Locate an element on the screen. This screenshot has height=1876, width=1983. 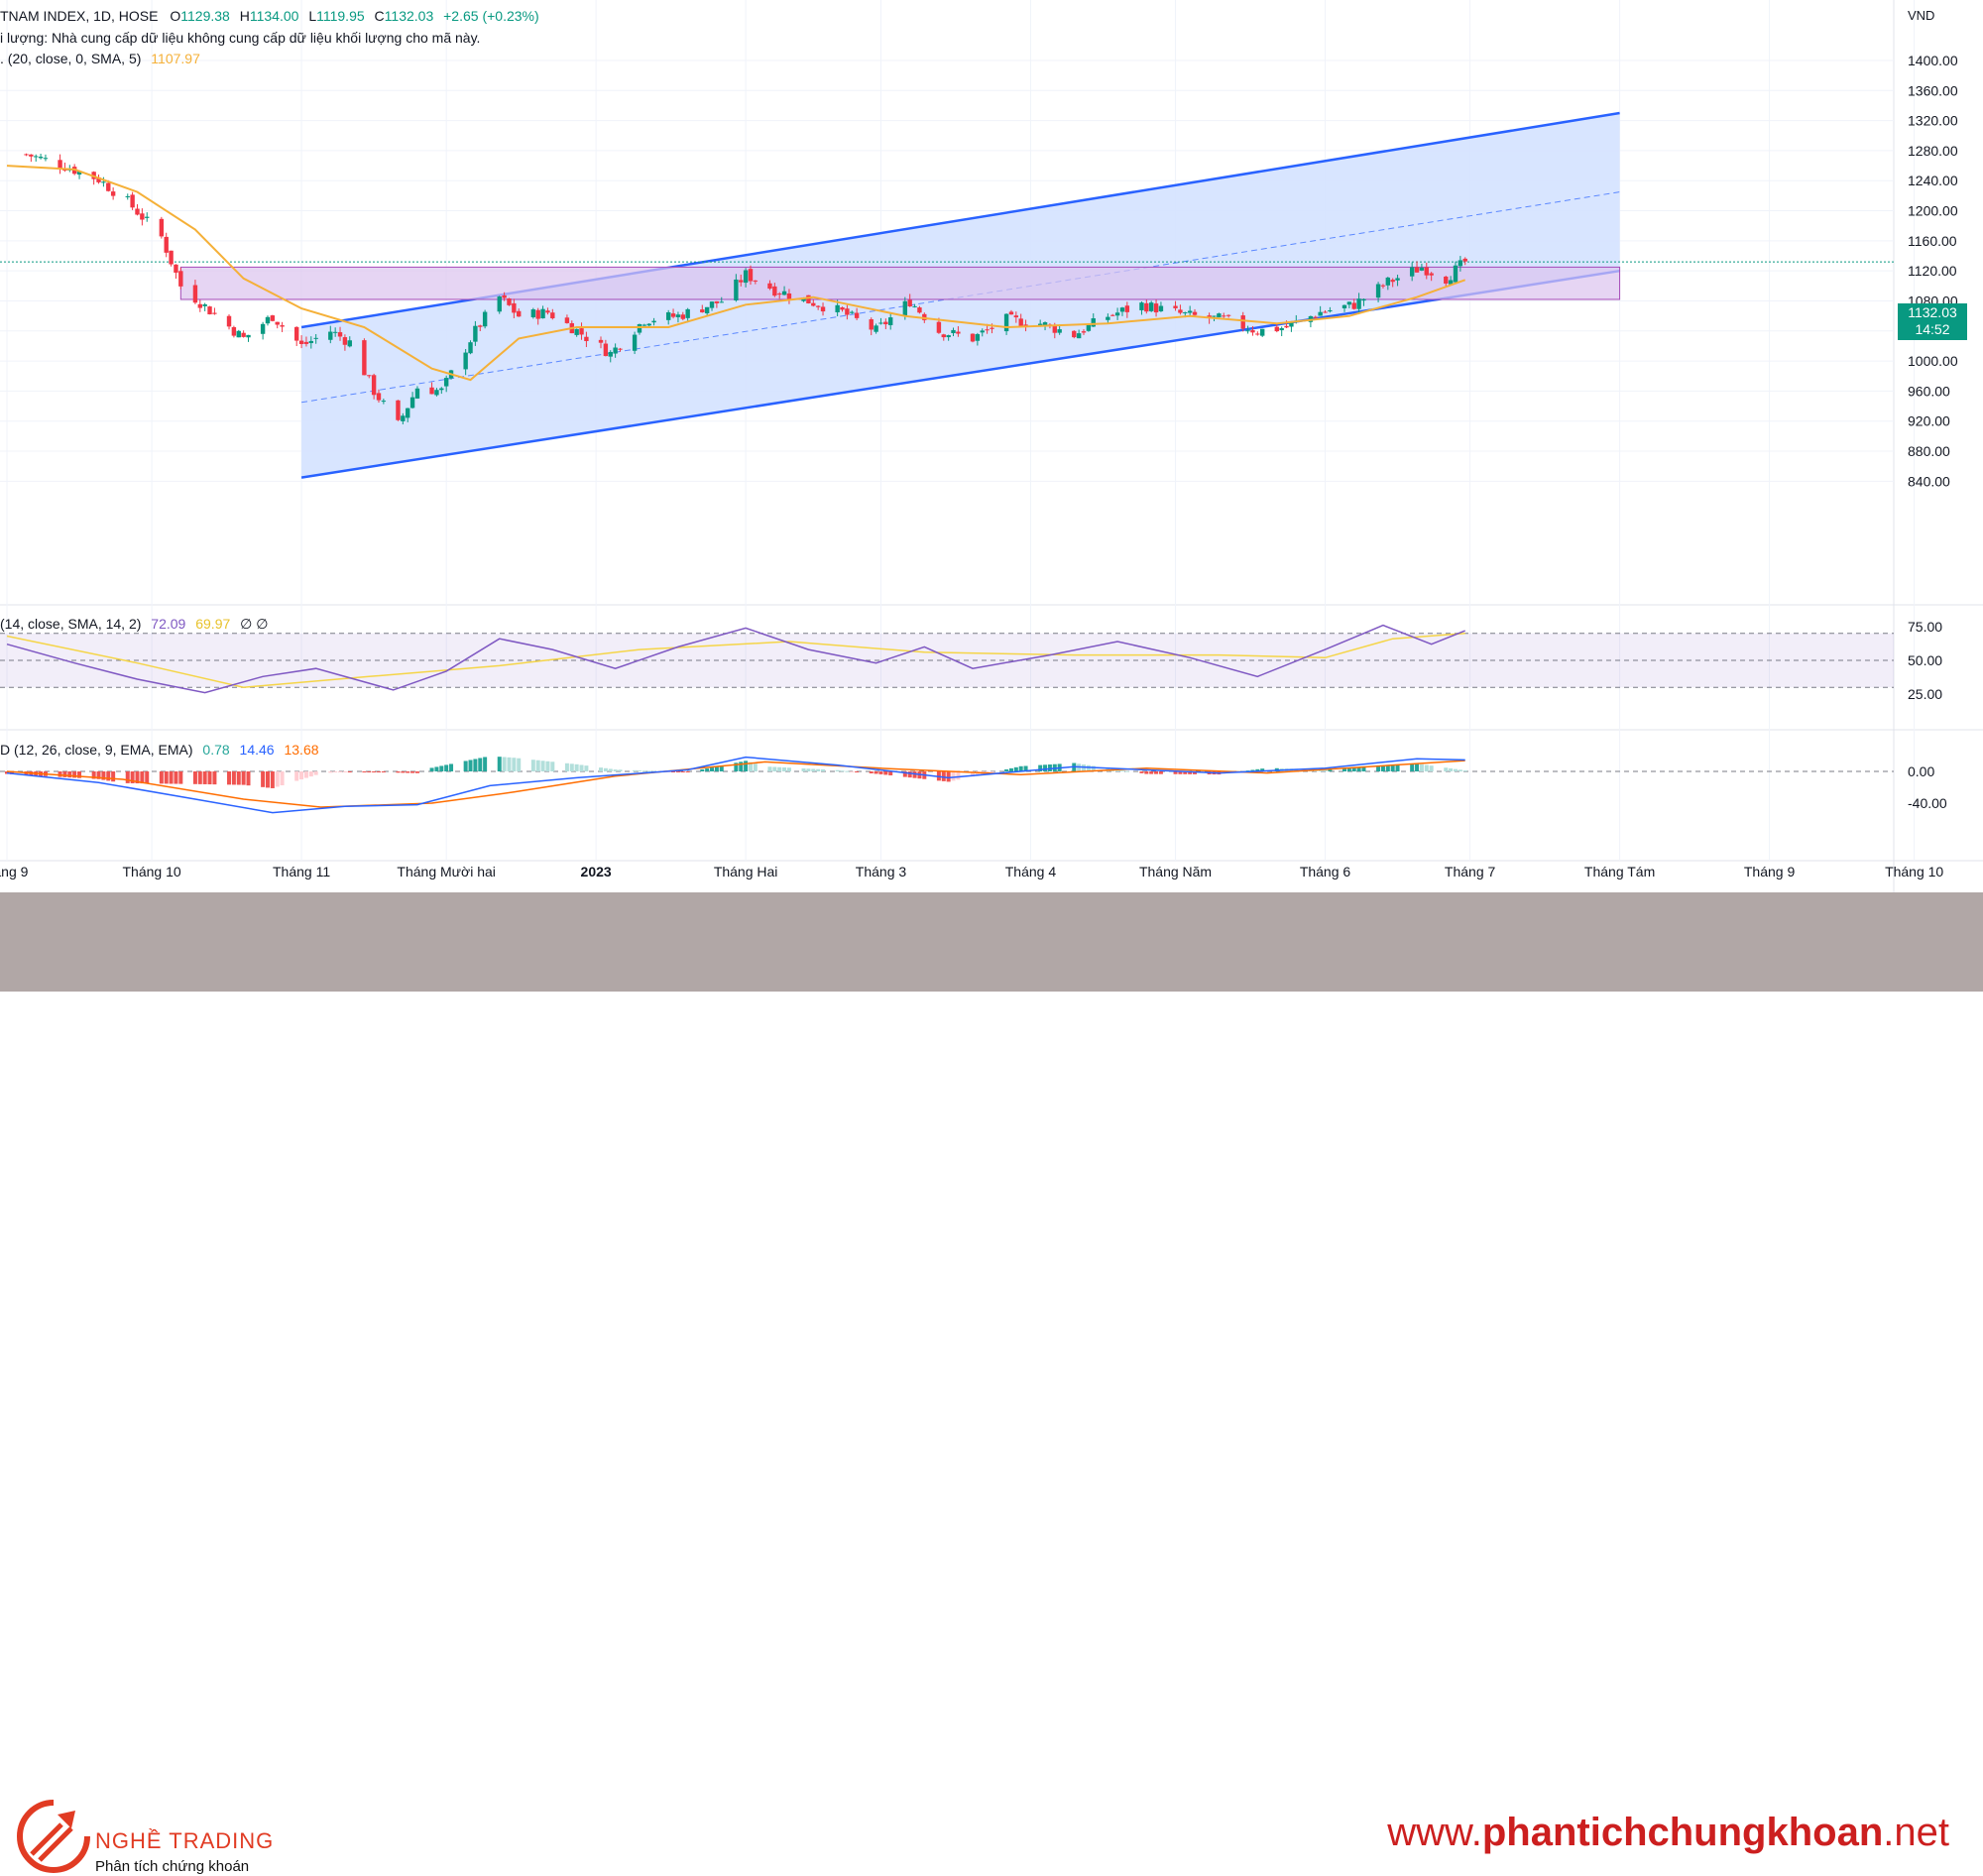
price-tick-label: 1360.00 is located at coordinates (1933, 90).